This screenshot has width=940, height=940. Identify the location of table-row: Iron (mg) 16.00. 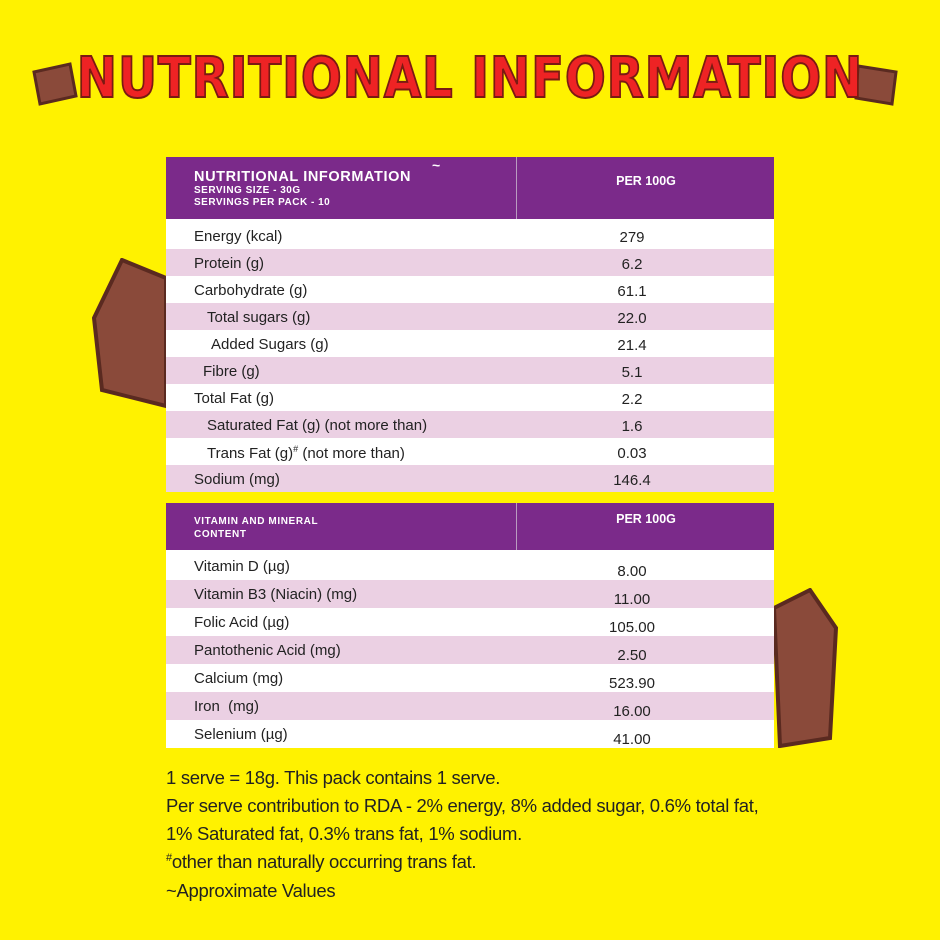
(470, 706).